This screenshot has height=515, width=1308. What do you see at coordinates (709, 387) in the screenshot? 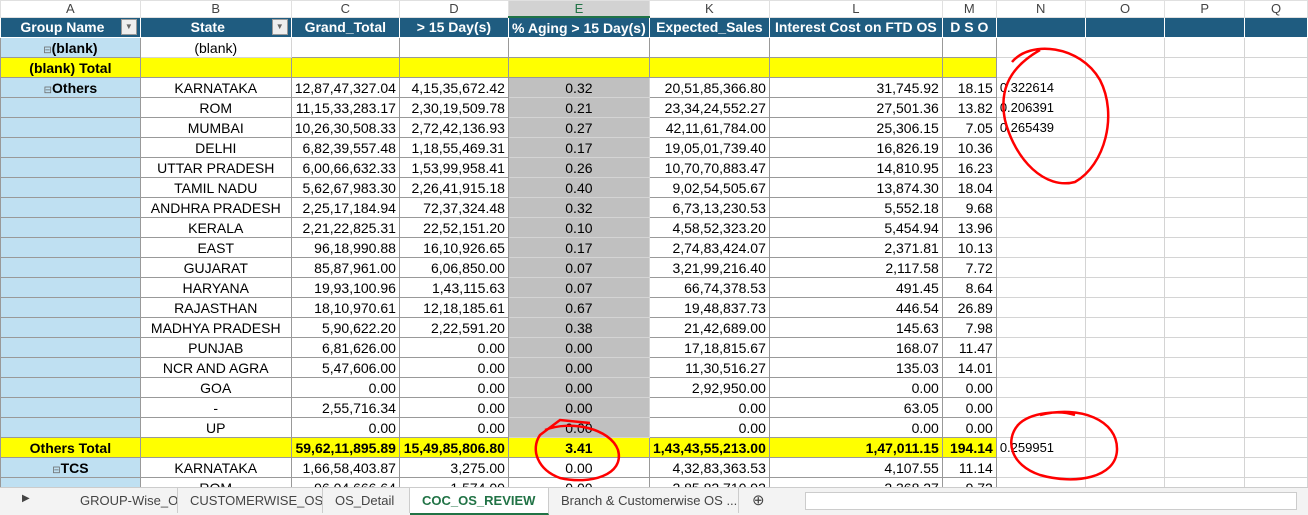
I see `expected-sales-cell: 2,92,950.00` at bounding box center [709, 387].